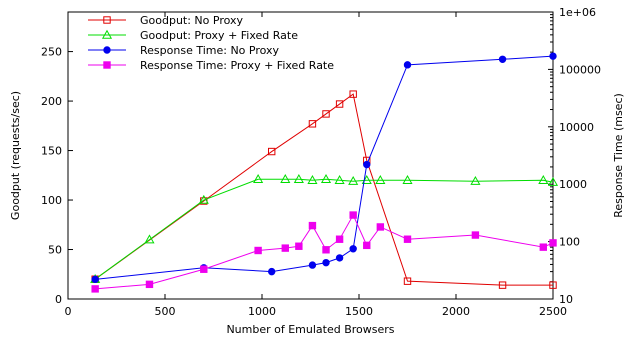 The width and height of the screenshot is (632, 343). I want to click on legend-label: Goodput: Proxy + Fixed Rate, so click(219, 35).